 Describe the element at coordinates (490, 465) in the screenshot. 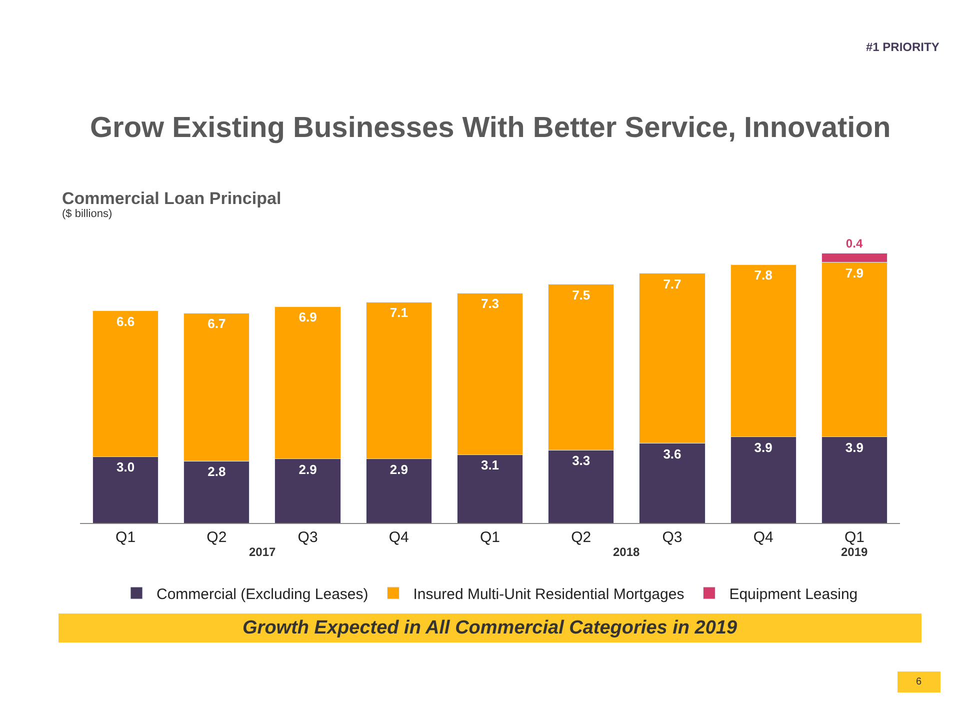

I see `data-label: 3.1` at that location.